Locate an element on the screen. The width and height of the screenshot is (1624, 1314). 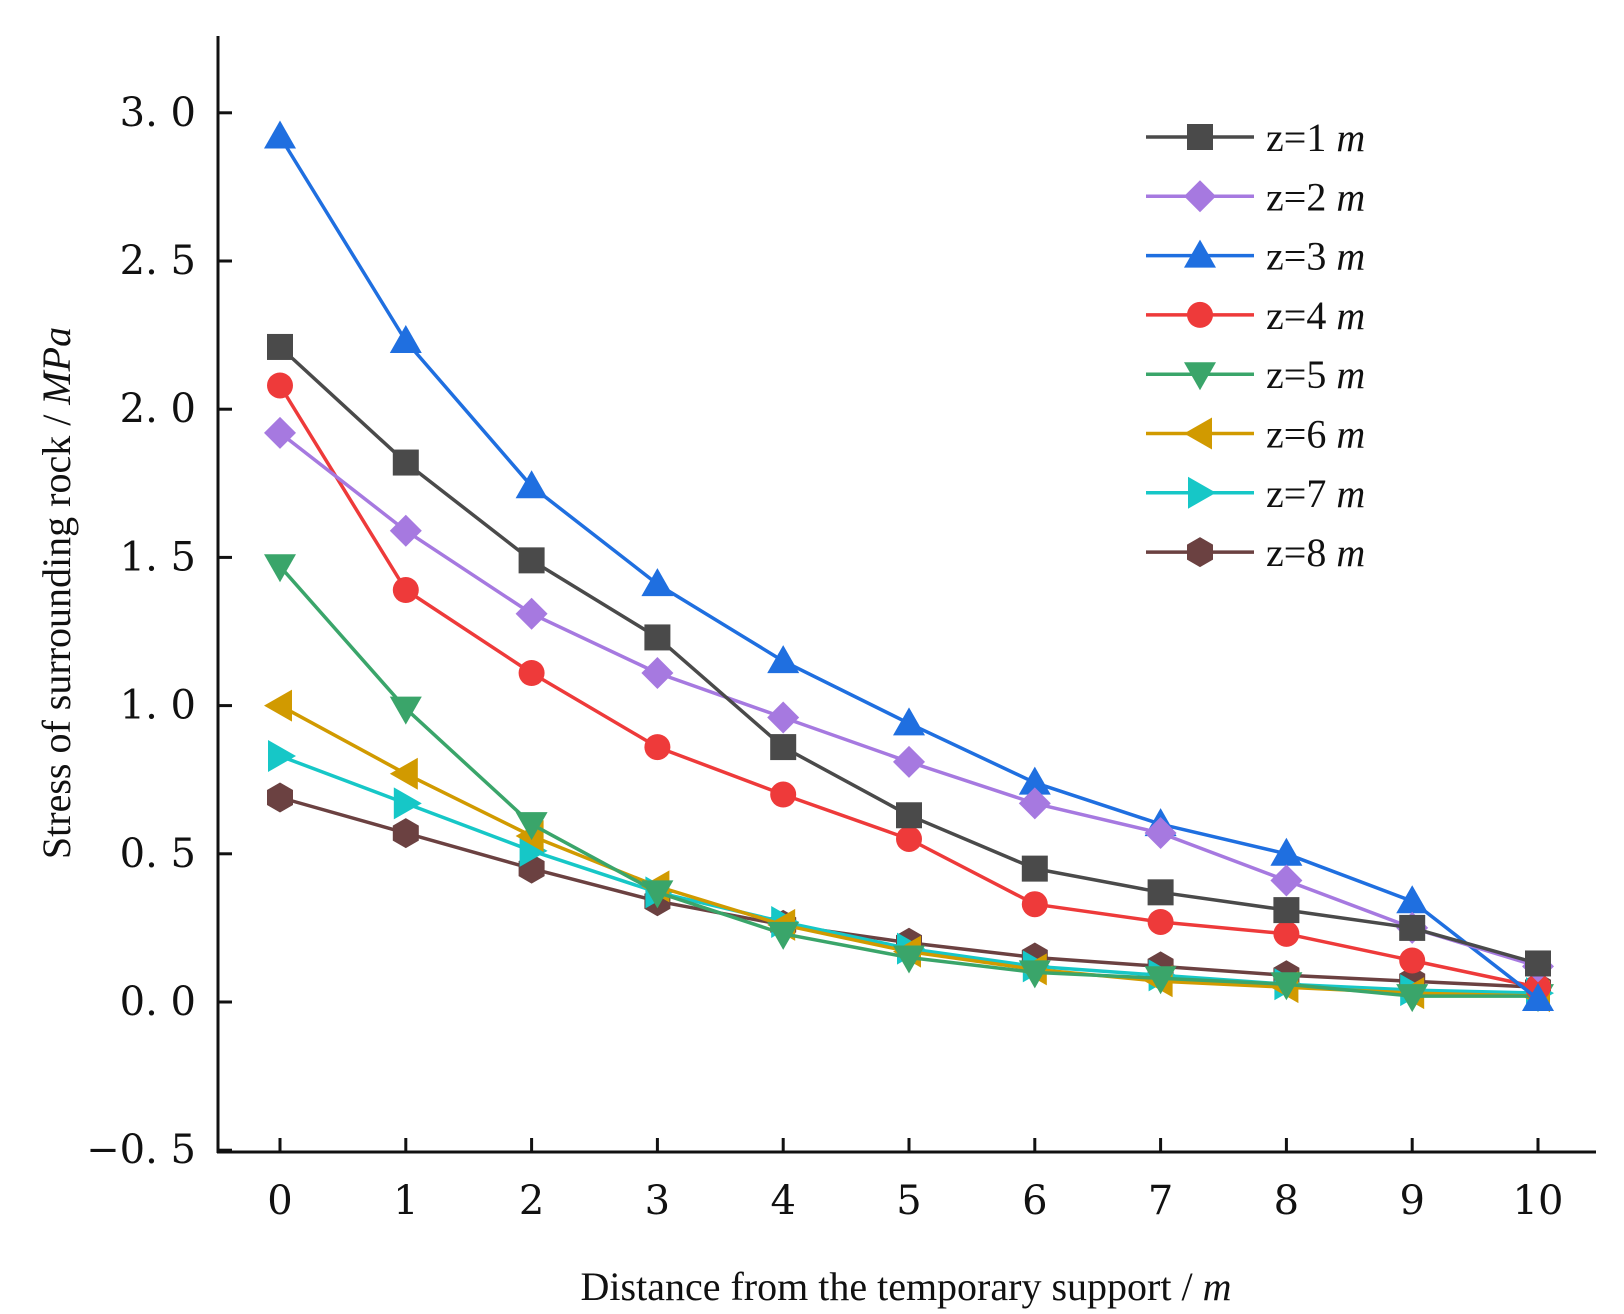
legend-item-z5: z=5 m is located at coordinates (1255, 374).